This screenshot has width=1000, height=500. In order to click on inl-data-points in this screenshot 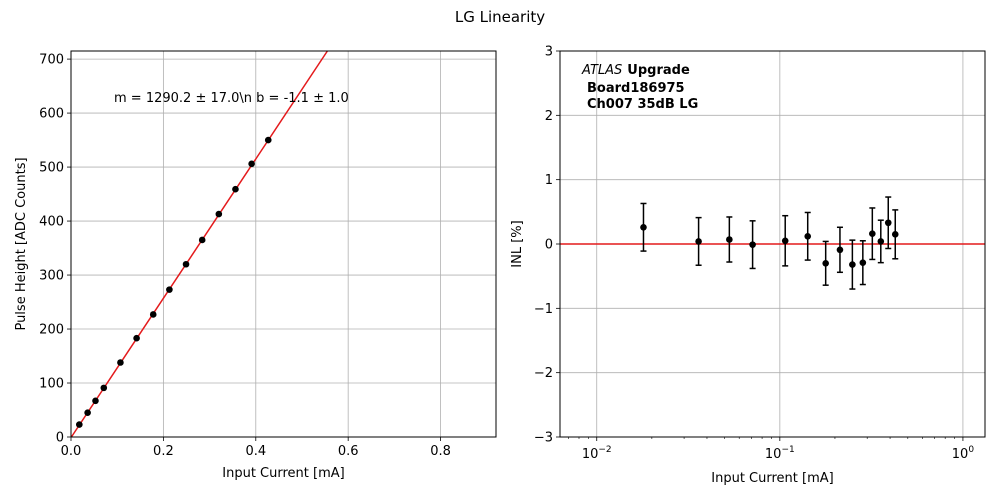, I will do `click(769, 243)`.